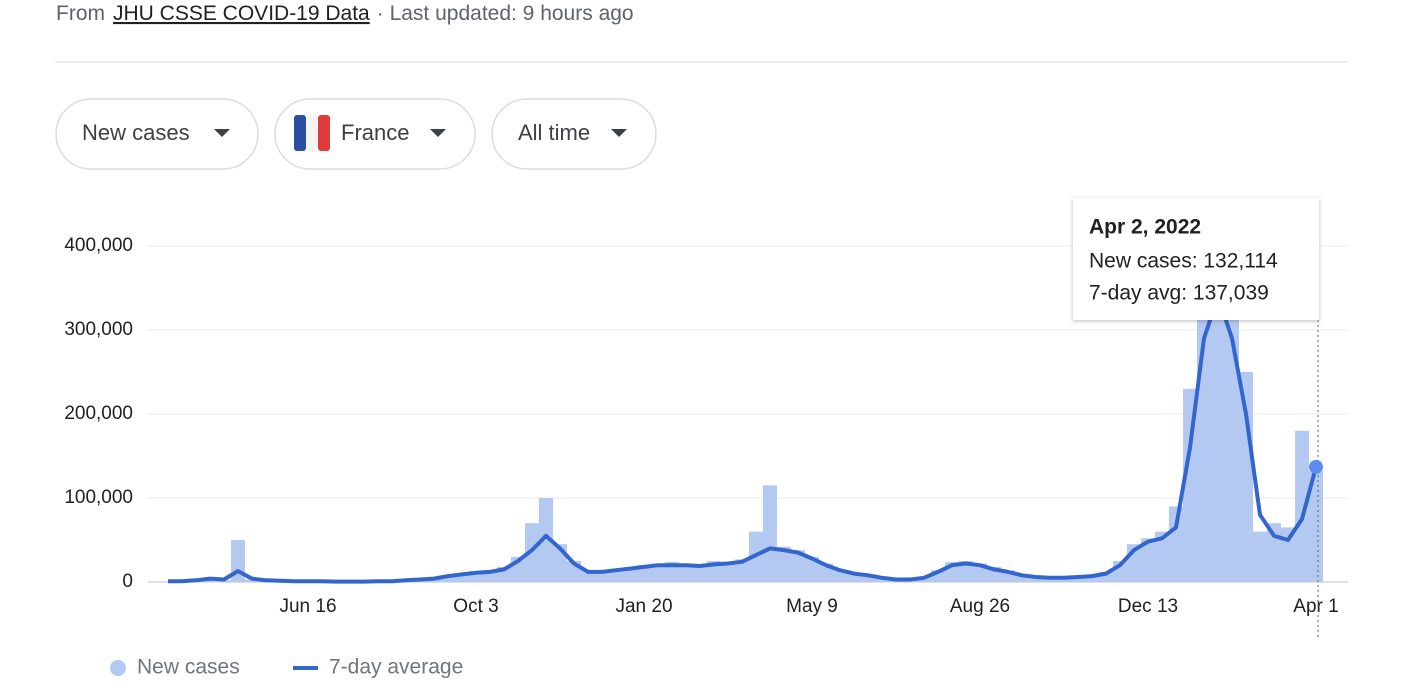 This screenshot has height=700, width=1426. What do you see at coordinates (554, 132) in the screenshot?
I see `button-label: All time` at bounding box center [554, 132].